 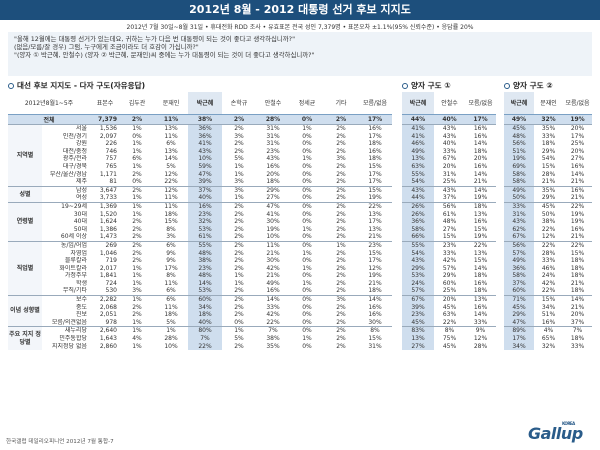 What do you see at coordinates (418, 119) in the screenshot?
I see `value-cell: 44%` at bounding box center [418, 119].